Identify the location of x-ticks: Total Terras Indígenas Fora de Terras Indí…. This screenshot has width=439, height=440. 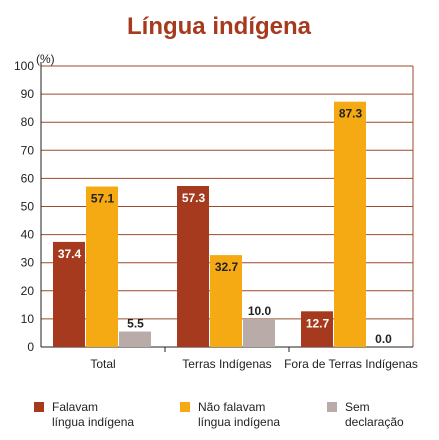
(254, 359).